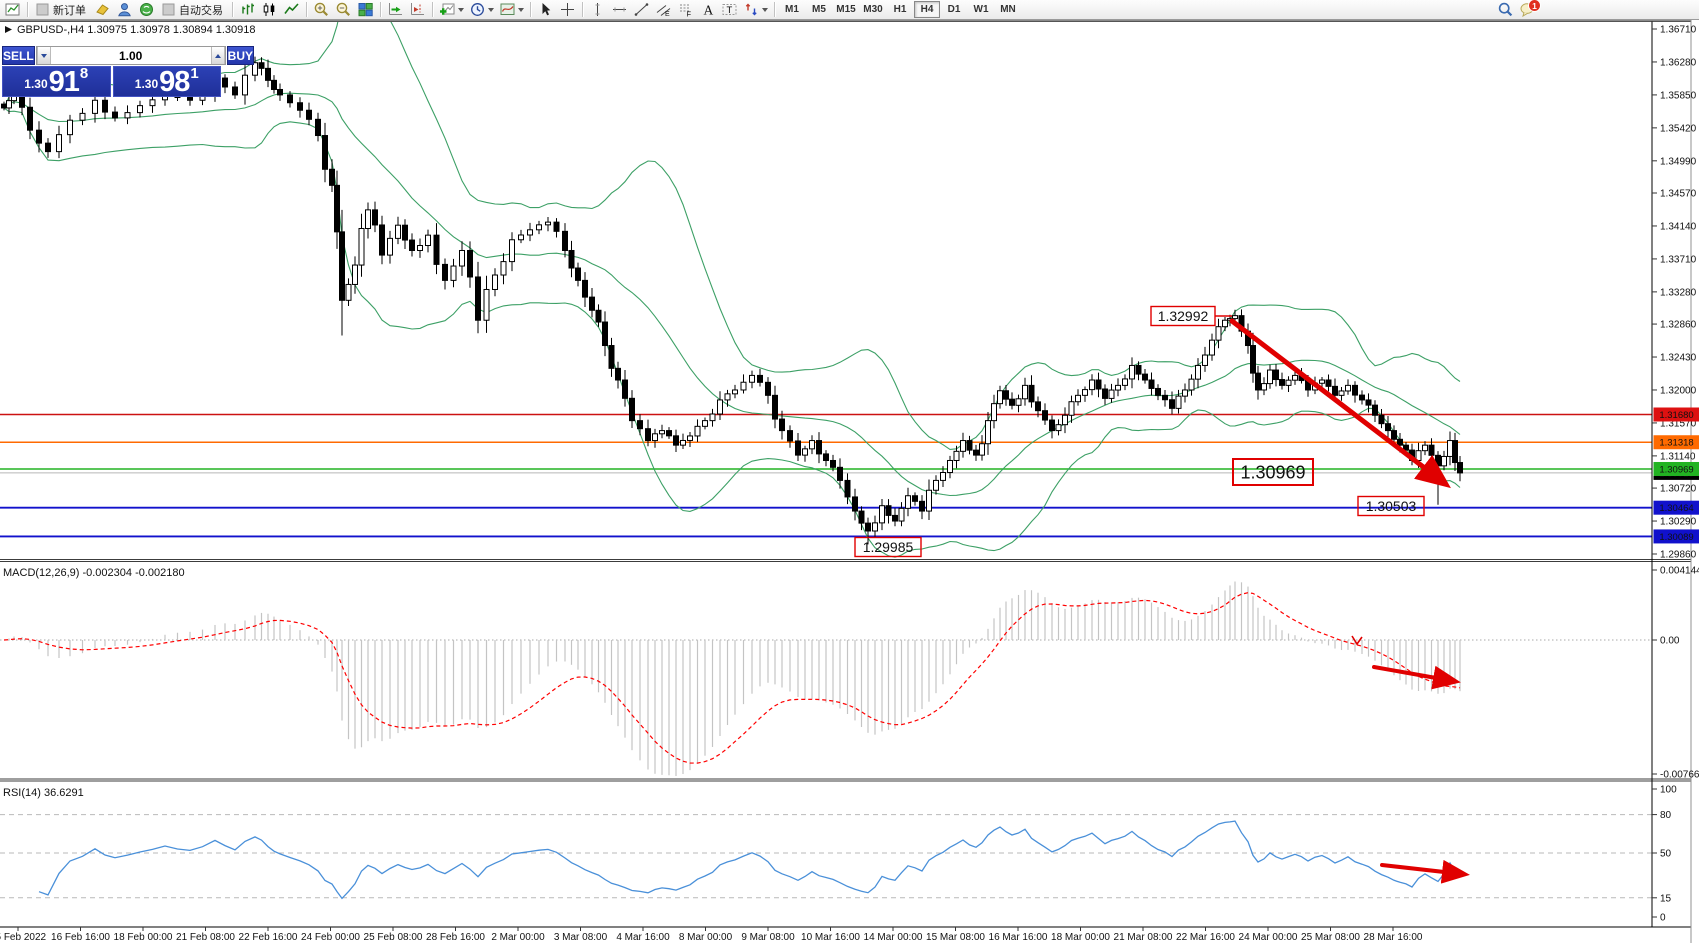 The width and height of the screenshot is (1699, 943). I want to click on chat-button: 1, so click(1529, 9).